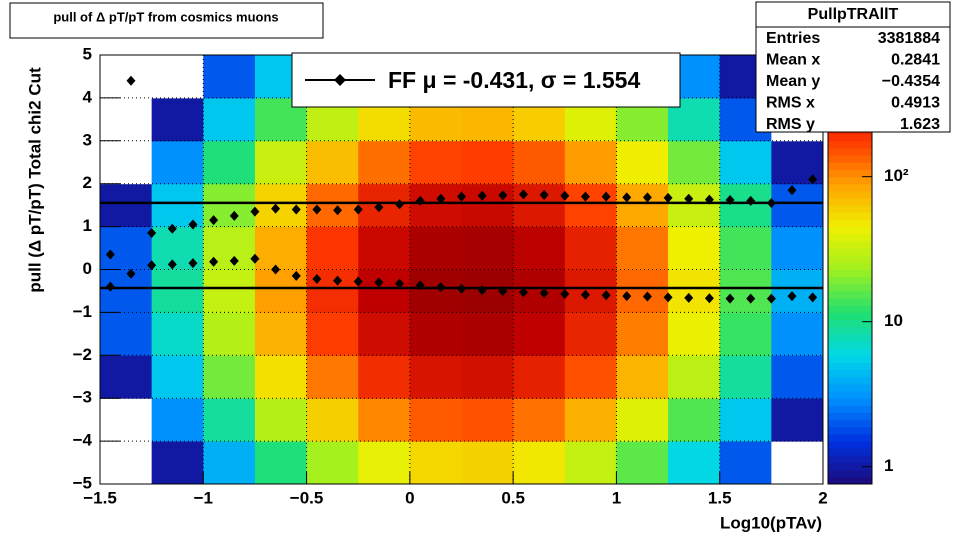  I want to click on y-tick-label: 2, so click(87, 182).